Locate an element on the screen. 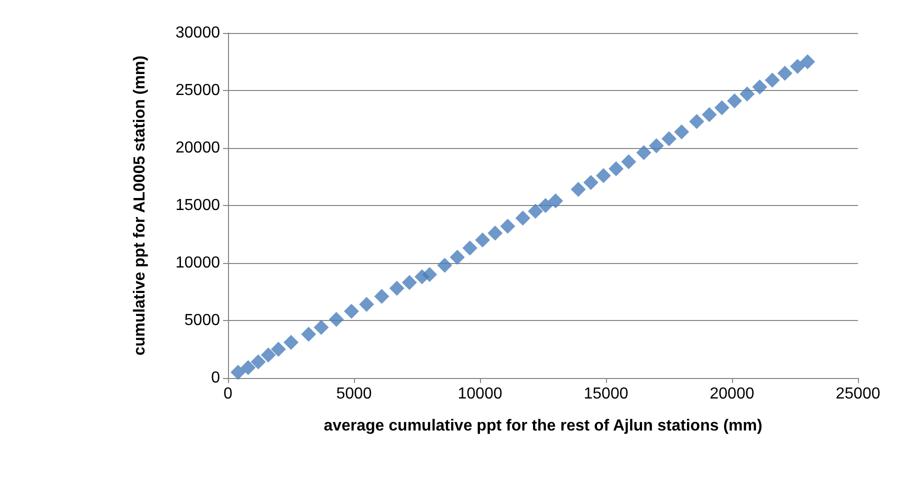 This screenshot has width=915, height=501. x-axis-title: average cumulative ppt for the rest of Ajlun stations (mm) is located at coordinates (543, 426).